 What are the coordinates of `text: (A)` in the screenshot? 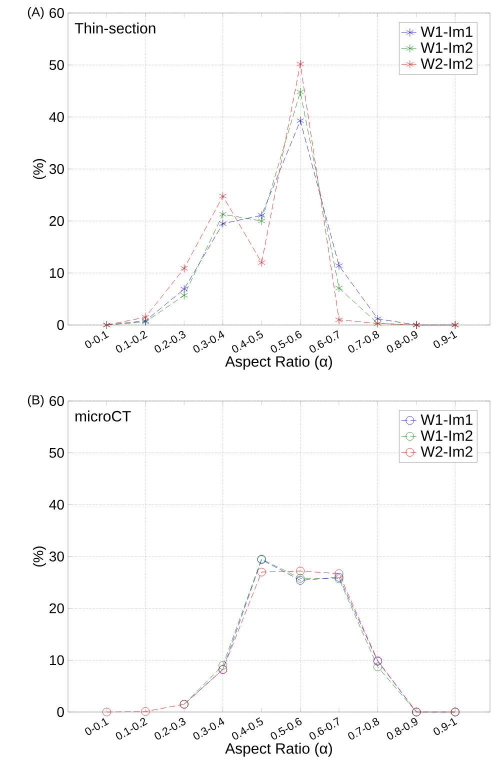 It's located at (36, 13).